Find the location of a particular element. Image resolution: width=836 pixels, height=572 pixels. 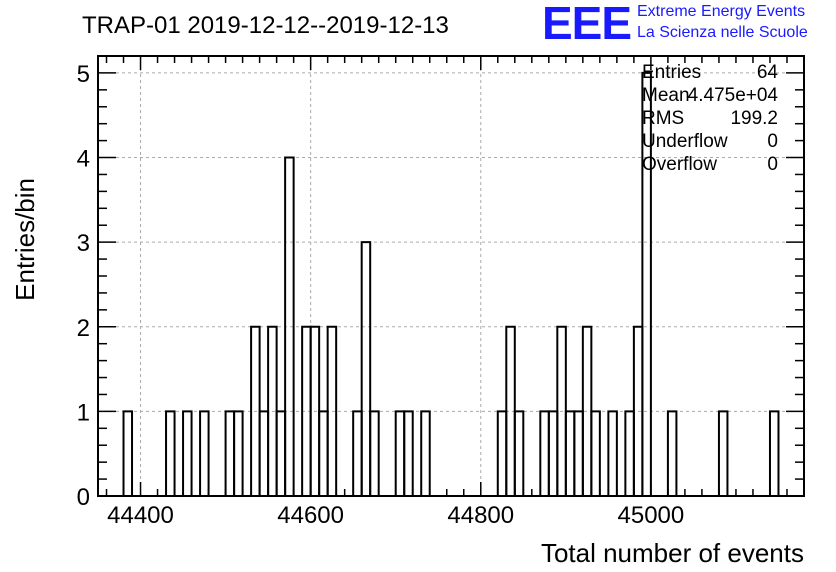

stats-label: Underflow is located at coordinates (685, 141).